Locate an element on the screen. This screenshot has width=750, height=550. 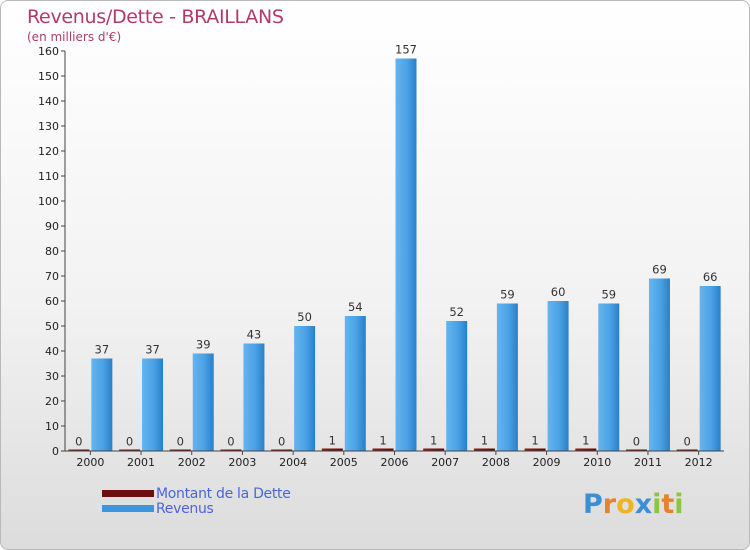
legend-swatch-dette is located at coordinates (128, 493).